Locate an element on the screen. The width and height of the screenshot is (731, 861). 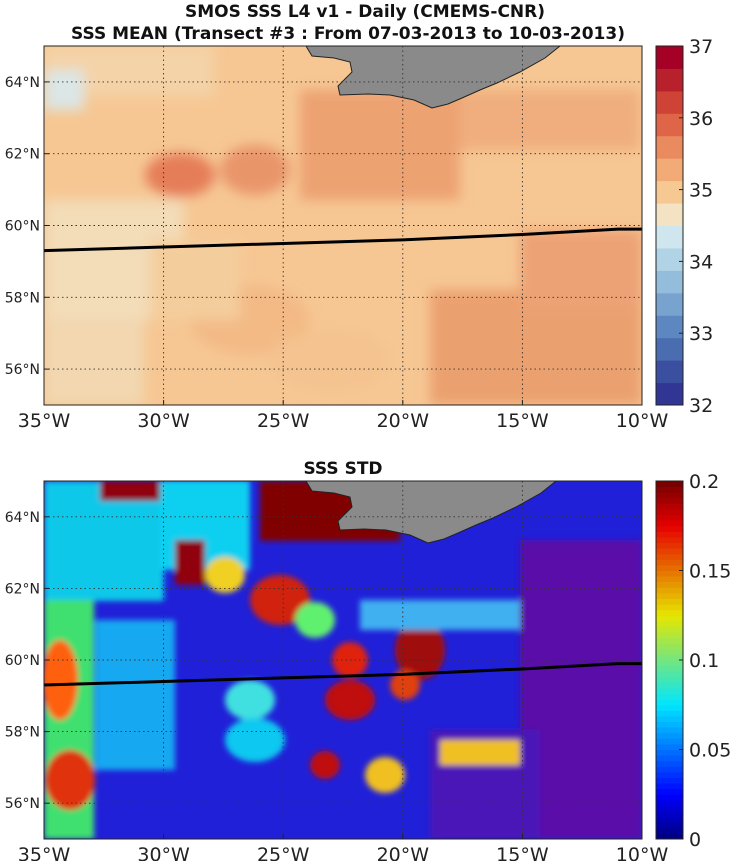
mean-colorbar: 32 33 34 35 36 37 is located at coordinates (684, 226).